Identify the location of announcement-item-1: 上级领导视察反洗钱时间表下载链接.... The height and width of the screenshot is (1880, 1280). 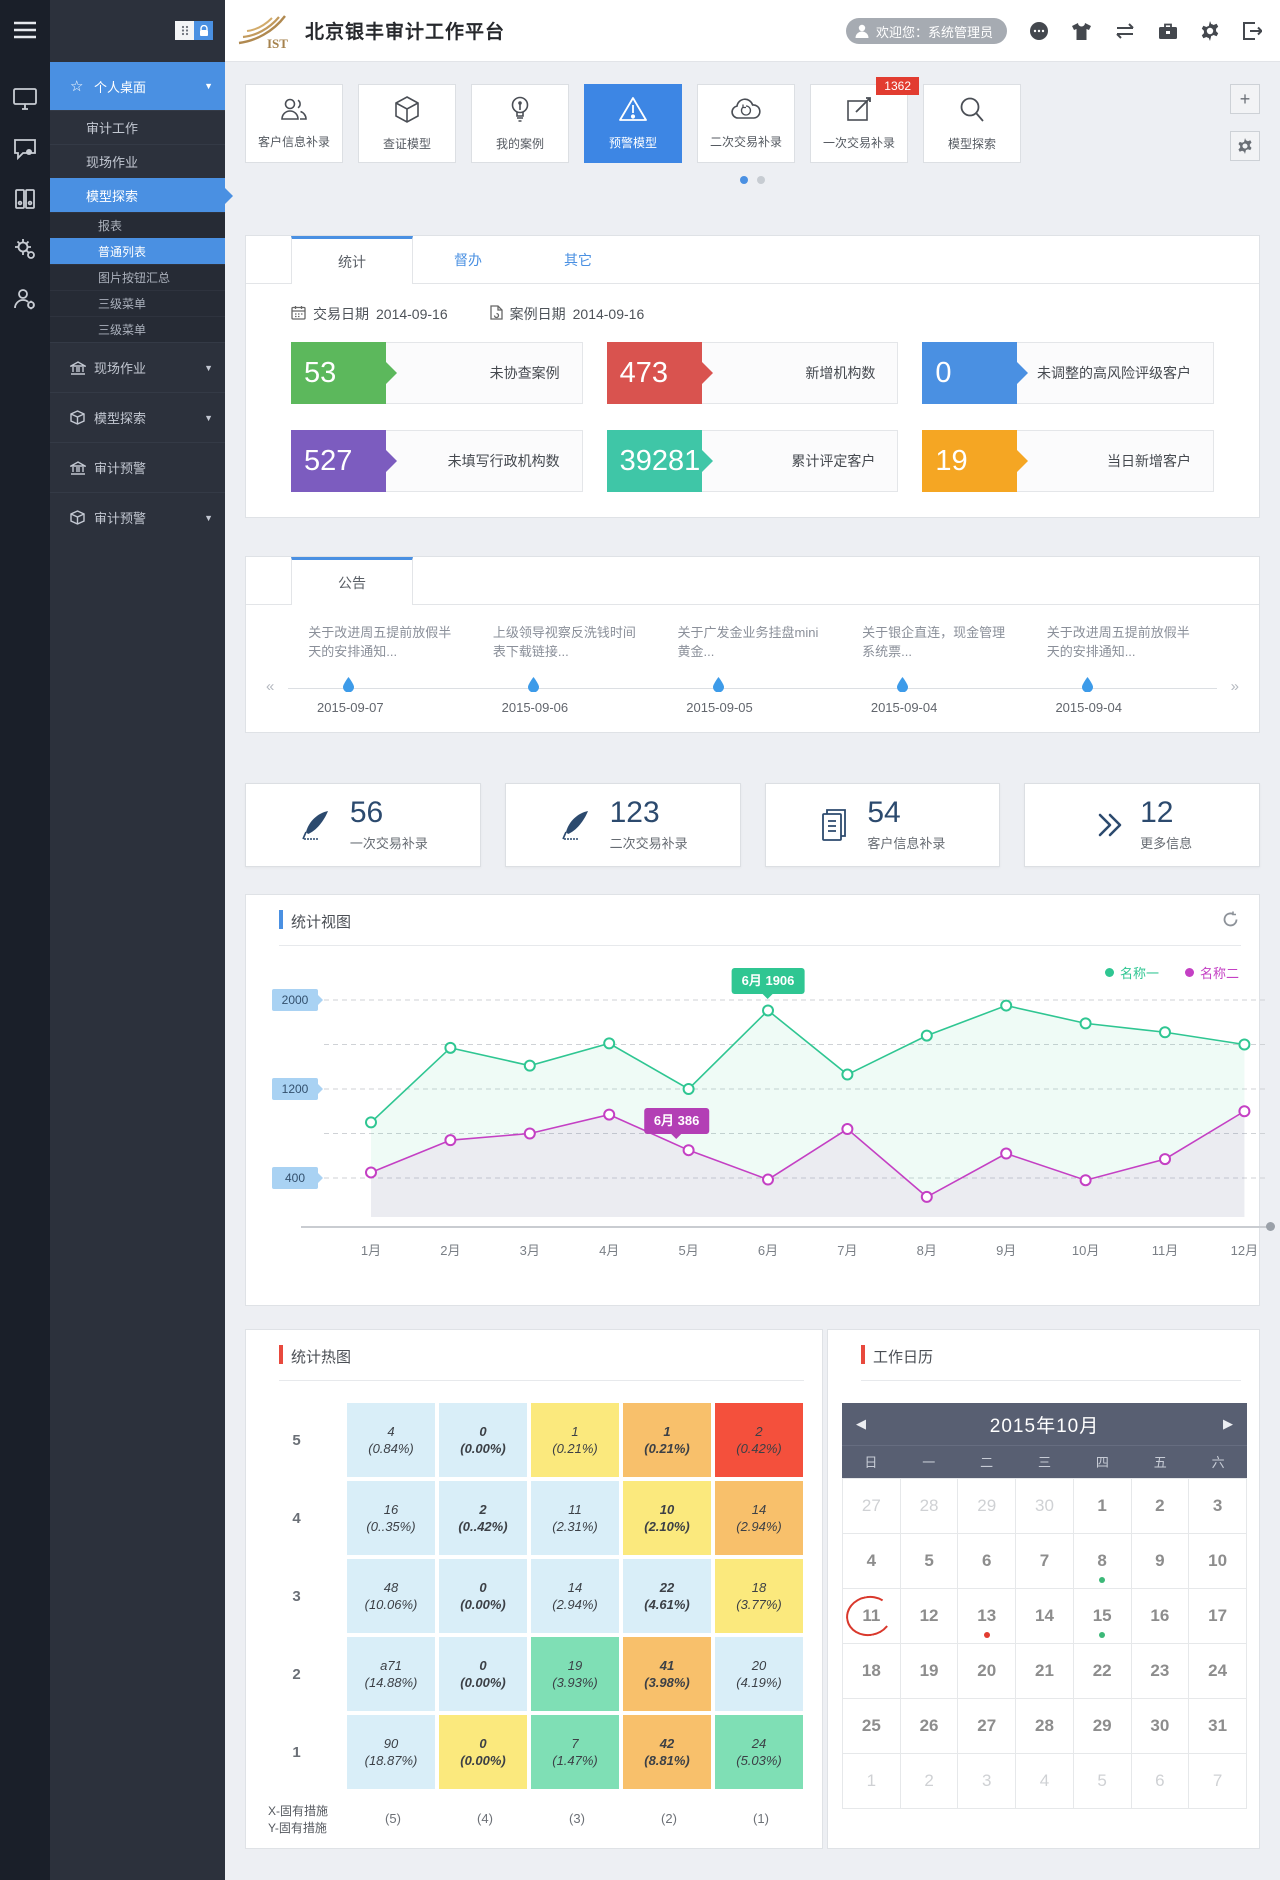
(564, 642).